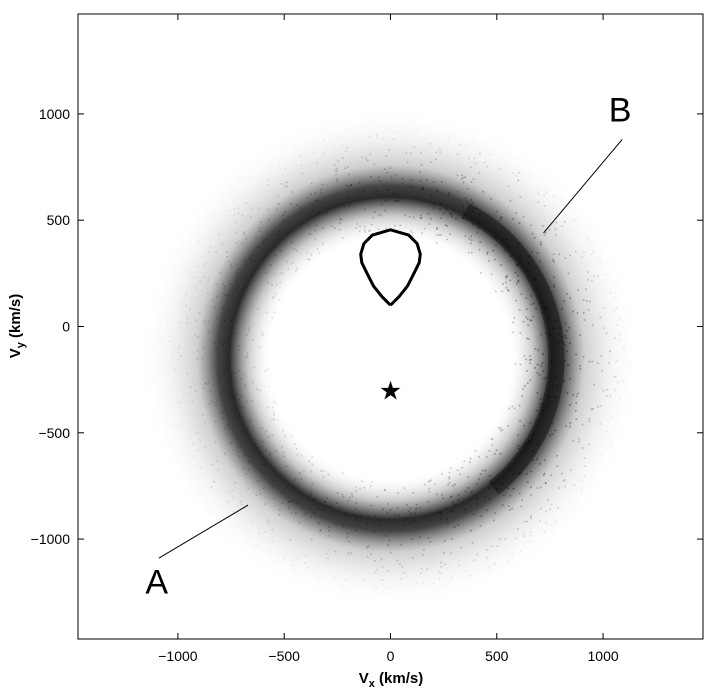 Image resolution: width=708 pixels, height=693 pixels. What do you see at coordinates (603, 656) in the screenshot?
I see `x-tick-label: 1000` at bounding box center [603, 656].